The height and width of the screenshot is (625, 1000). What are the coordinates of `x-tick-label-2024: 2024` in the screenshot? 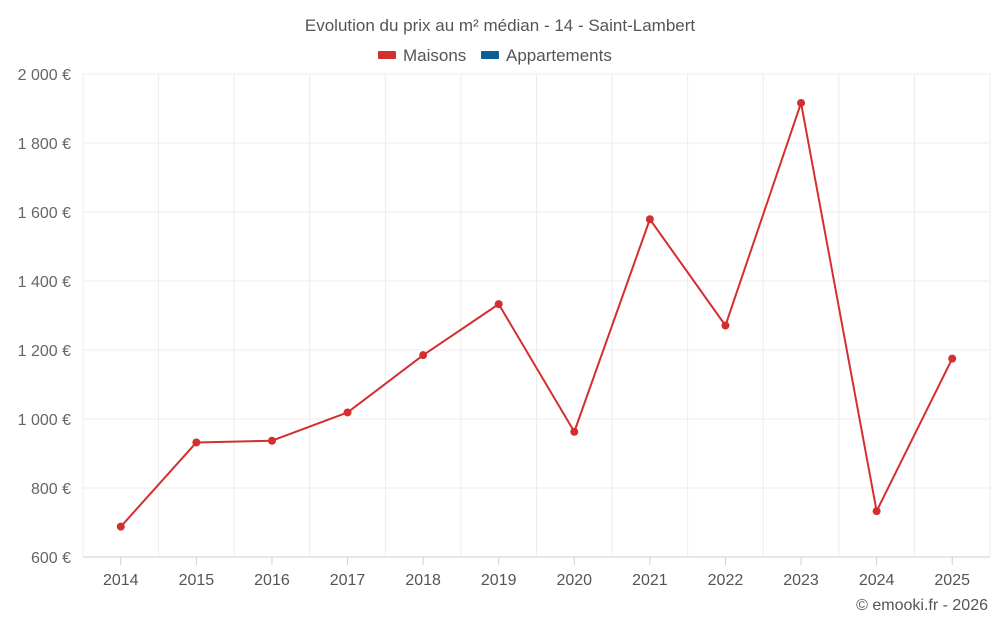 It's located at (877, 580).